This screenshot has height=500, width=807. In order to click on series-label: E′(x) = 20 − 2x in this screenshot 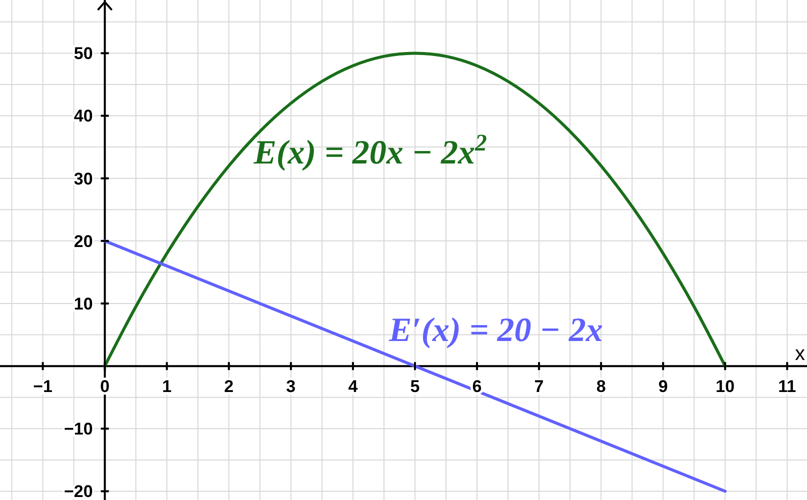, I will do `click(495, 331)`.